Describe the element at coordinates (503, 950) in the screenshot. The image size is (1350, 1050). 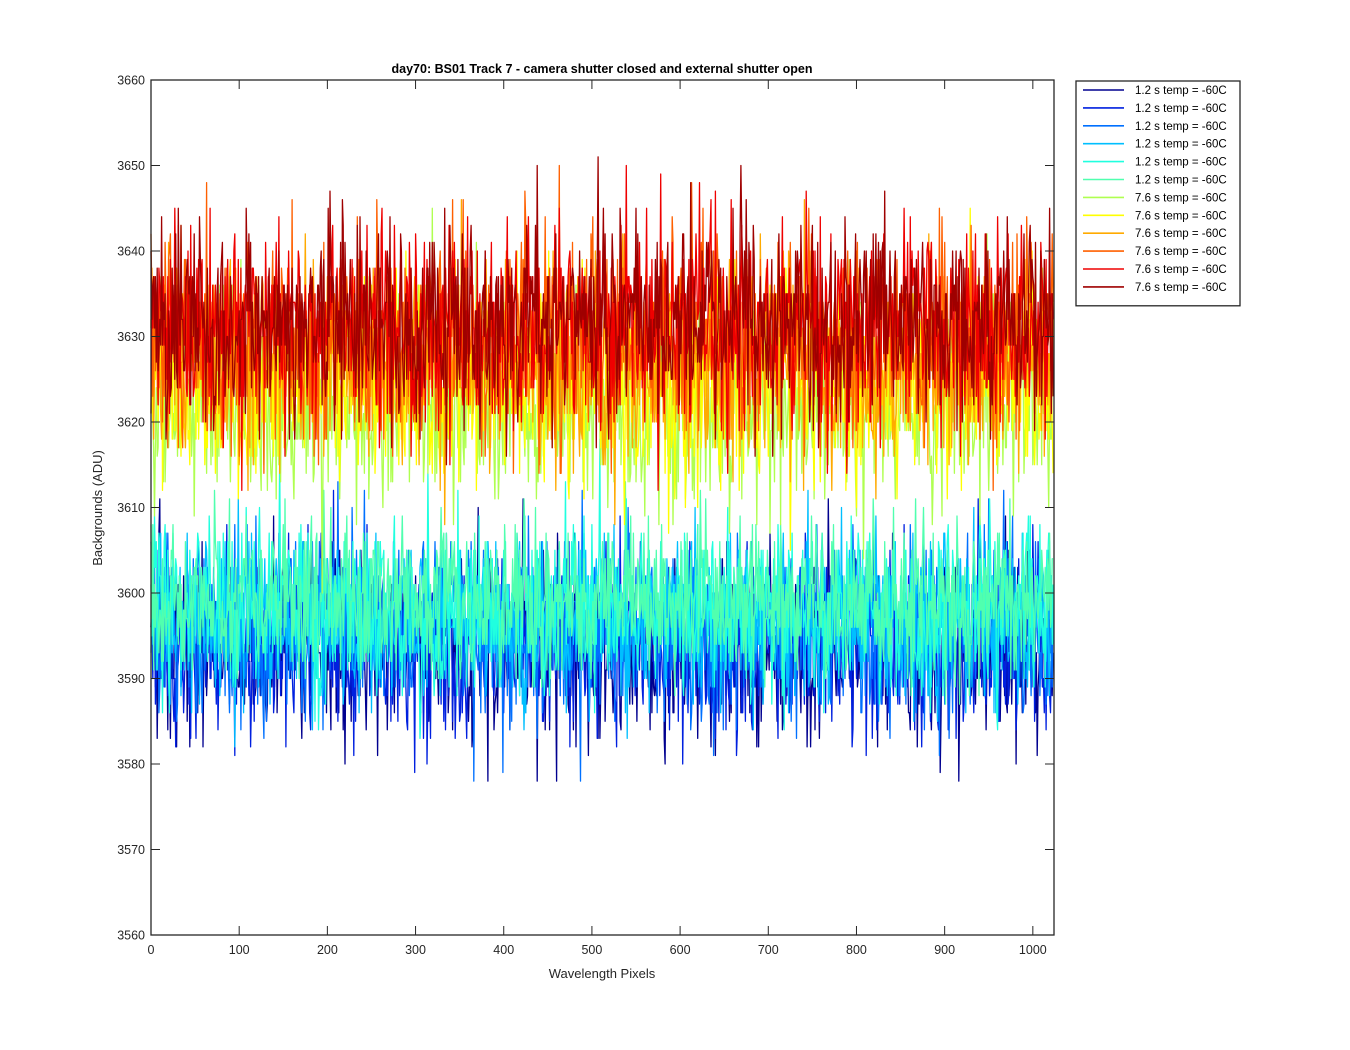
I see `x-tick-label: 400` at that location.